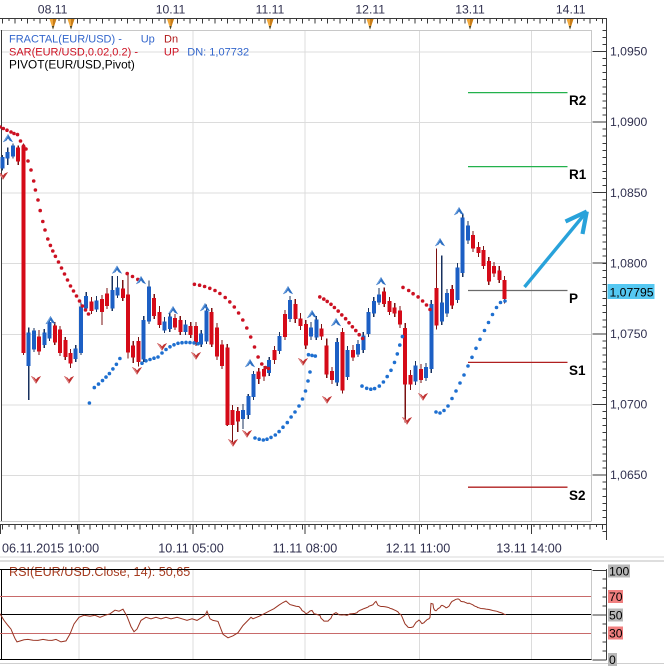  Describe the element at coordinates (50, 549) in the screenshot. I see `svg-text: 06.11.2015 10:00` at that location.